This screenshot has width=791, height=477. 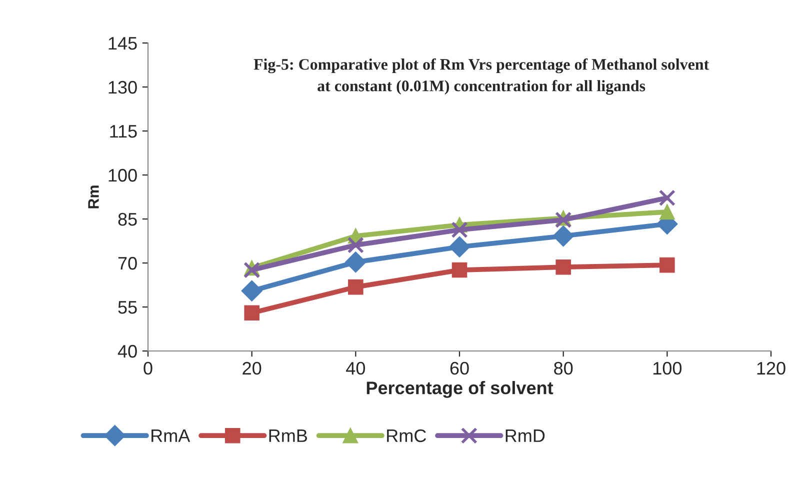 What do you see at coordinates (356, 368) in the screenshot?
I see `x-tick-label: 40` at bounding box center [356, 368].